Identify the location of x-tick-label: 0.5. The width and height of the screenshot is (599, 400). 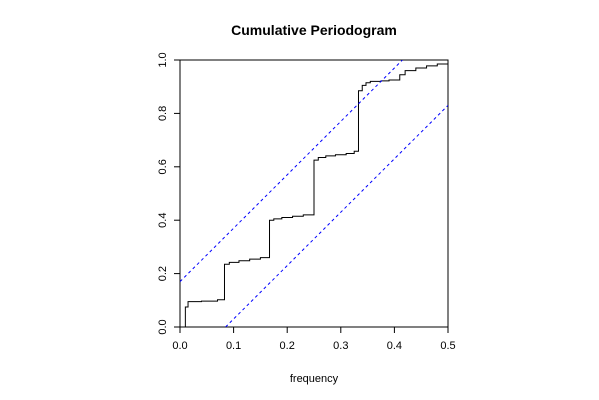
(447, 346).